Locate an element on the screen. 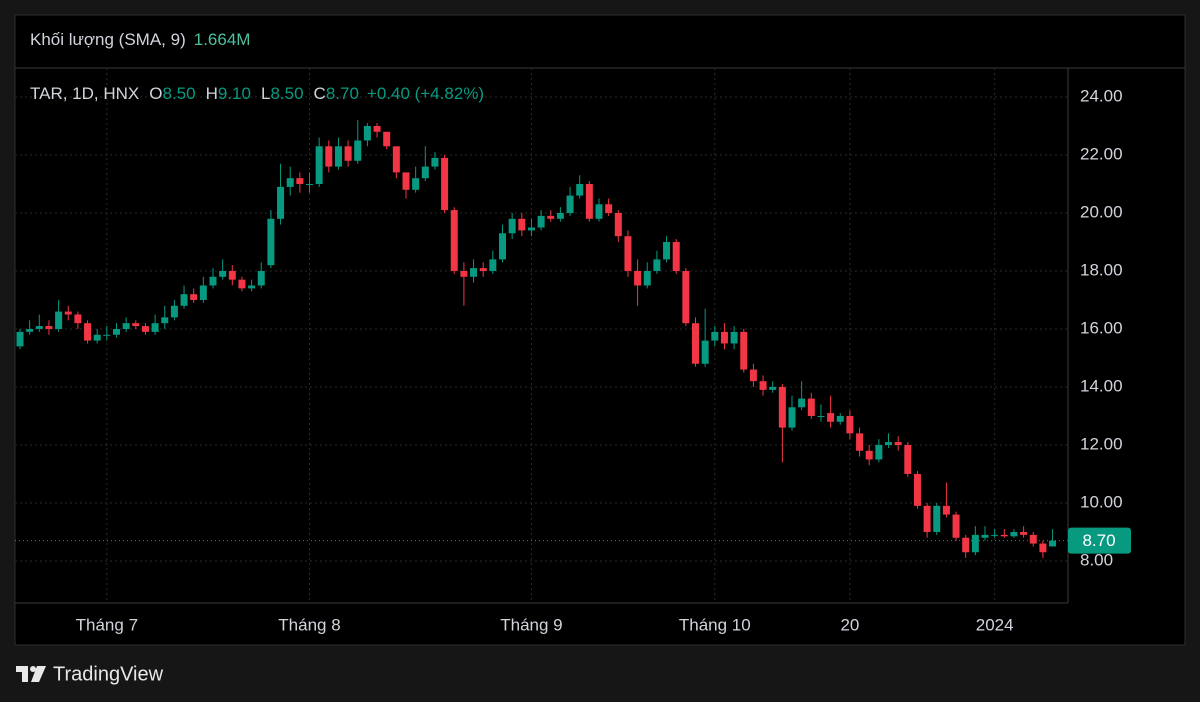  high-label: H is located at coordinates (212, 93).